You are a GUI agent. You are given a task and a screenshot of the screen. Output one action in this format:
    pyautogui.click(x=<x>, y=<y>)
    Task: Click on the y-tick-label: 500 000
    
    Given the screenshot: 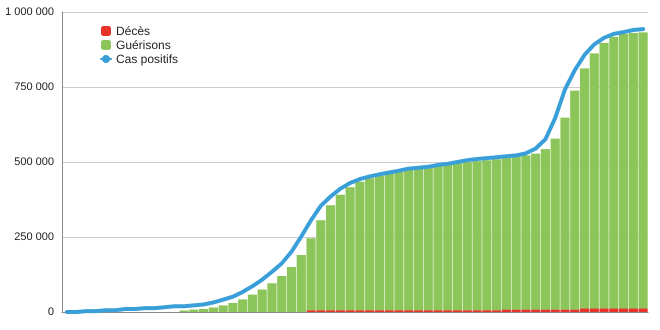 What is the action you would take?
    pyautogui.click(x=34, y=162)
    